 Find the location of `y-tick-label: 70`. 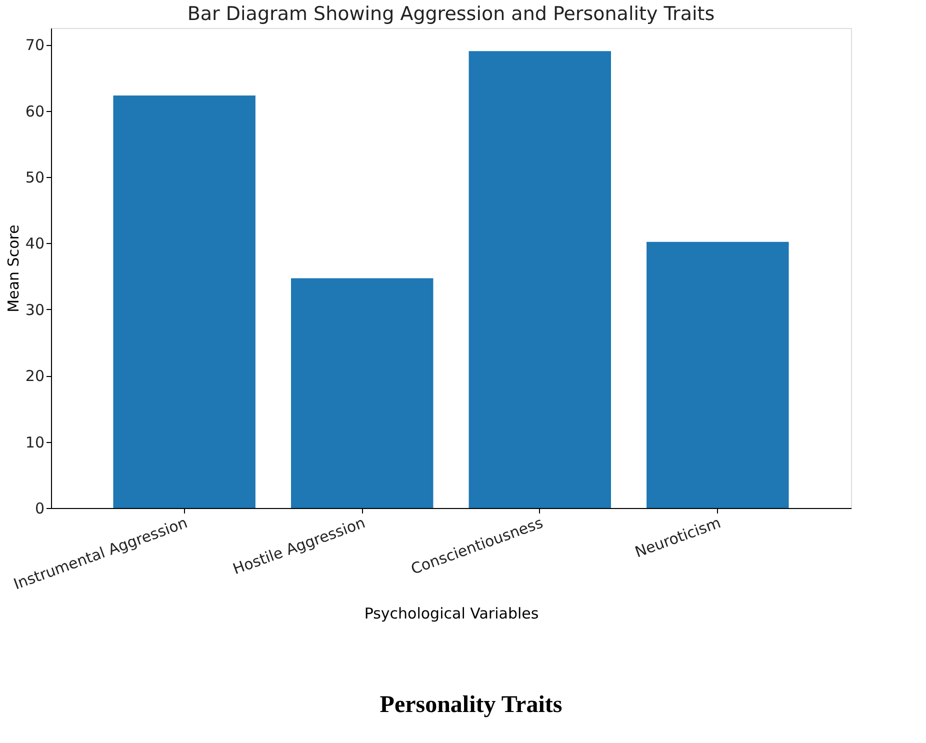

y-tick-label: 70 is located at coordinates (34, 45).